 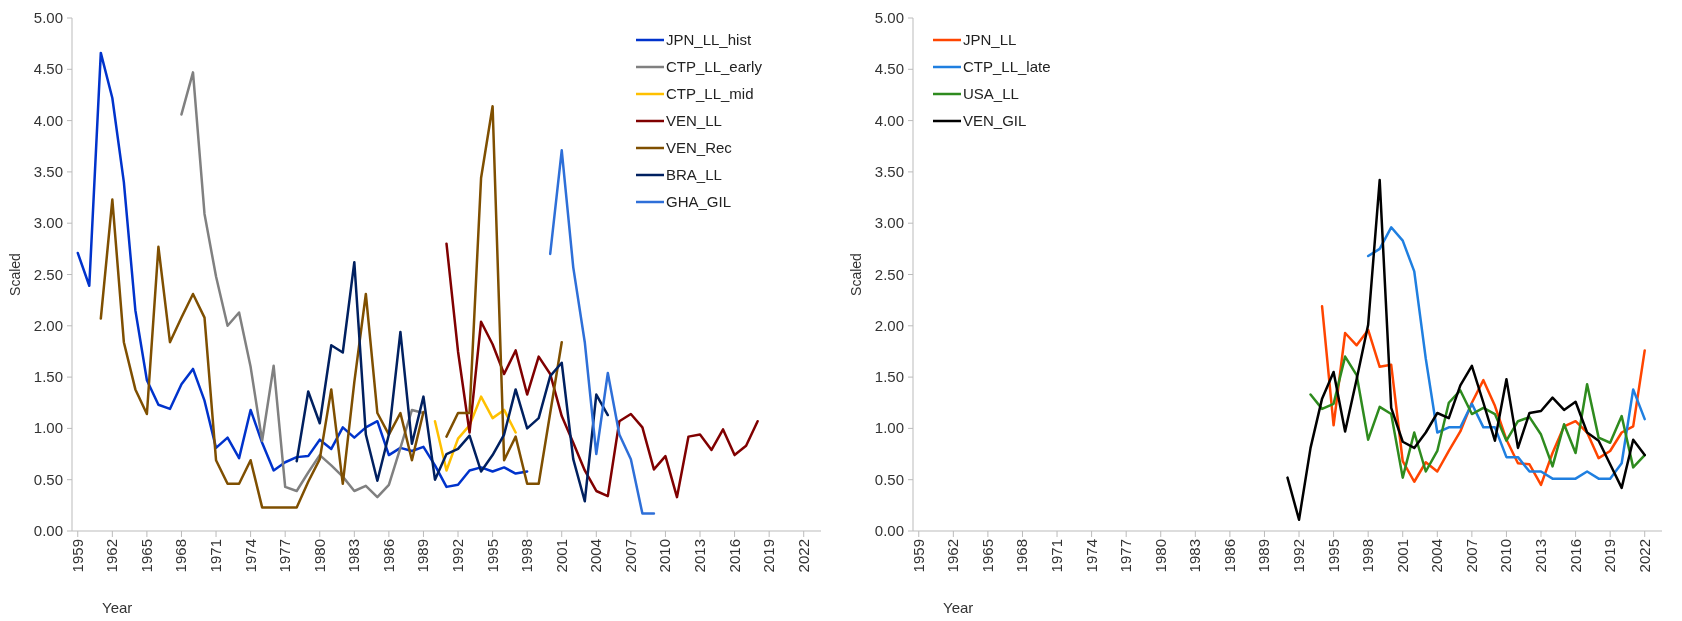 What do you see at coordinates (699, 201) in the screenshot?
I see `legend-label: GHA_GIL` at bounding box center [699, 201].